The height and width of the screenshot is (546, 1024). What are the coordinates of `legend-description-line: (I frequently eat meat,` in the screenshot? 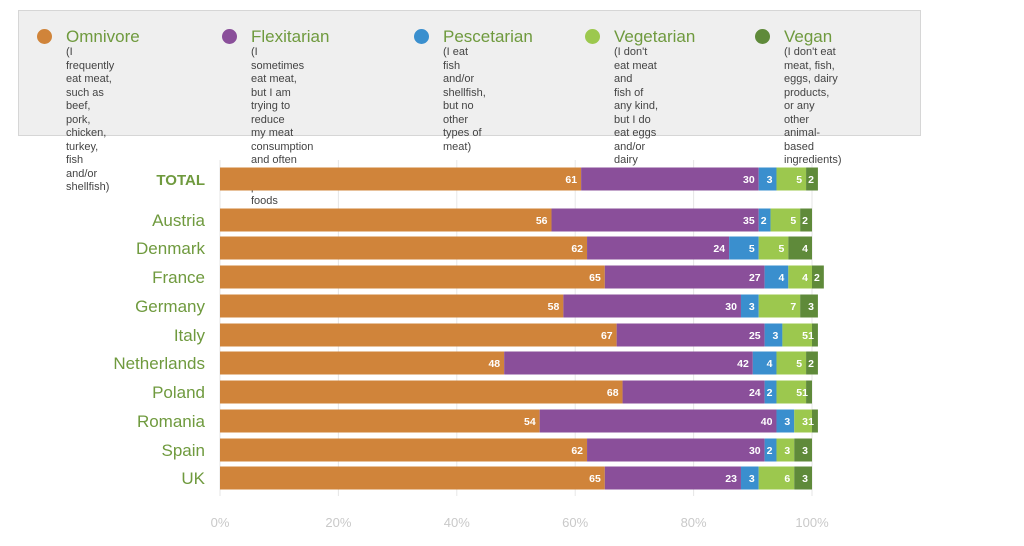 It's located at (90, 65).